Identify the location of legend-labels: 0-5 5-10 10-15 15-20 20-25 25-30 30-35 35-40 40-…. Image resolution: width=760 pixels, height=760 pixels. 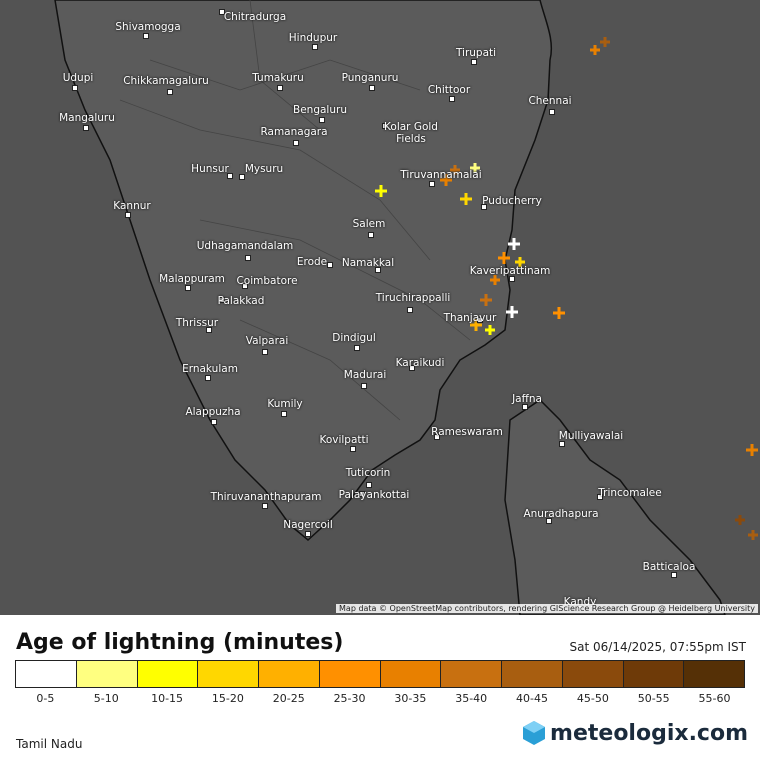
(380, 698).